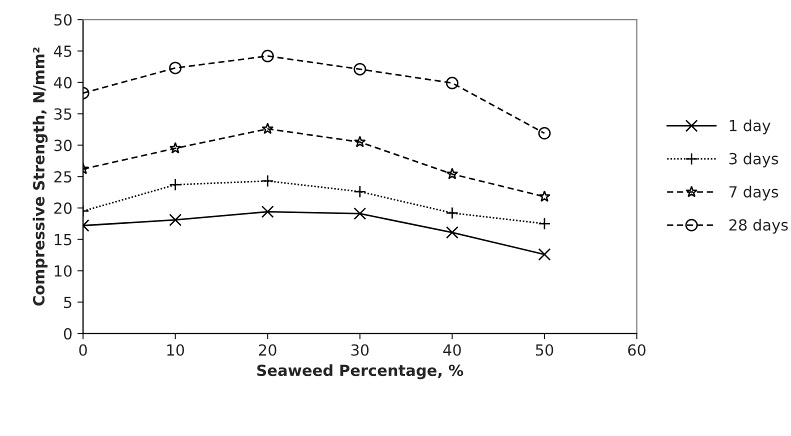  I want to click on y-tick-label: 30, so click(63, 146).